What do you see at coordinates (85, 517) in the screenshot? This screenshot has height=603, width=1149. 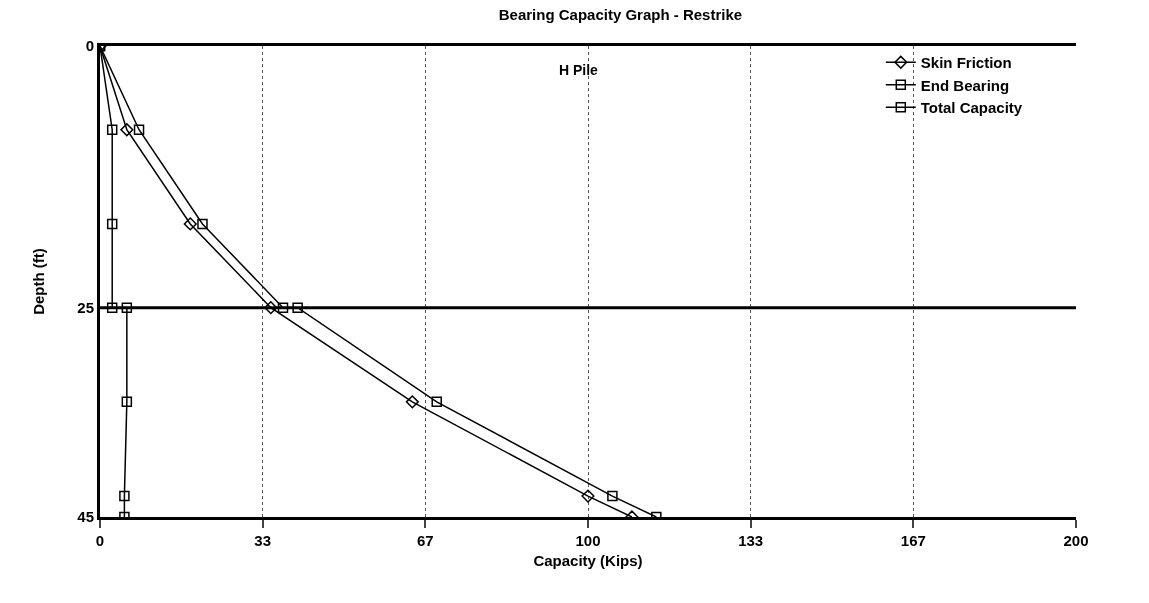 I see `y-tick-label: 45` at bounding box center [85, 517].